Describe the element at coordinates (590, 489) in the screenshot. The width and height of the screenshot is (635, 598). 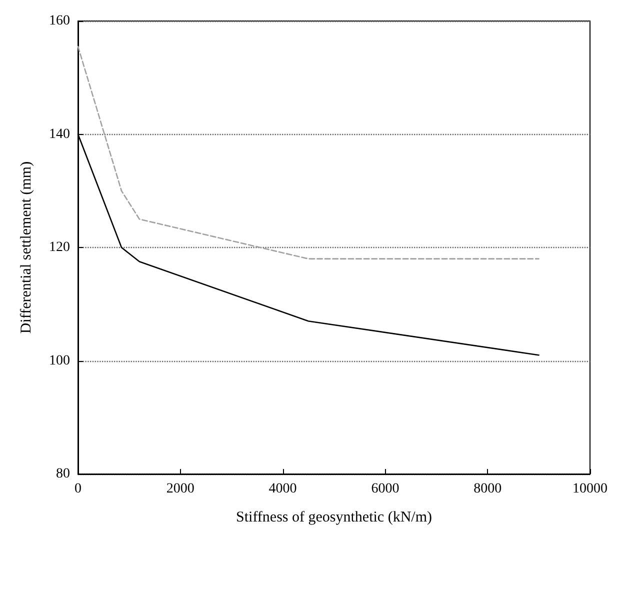
I see `x-tick-label: 10000` at that location.